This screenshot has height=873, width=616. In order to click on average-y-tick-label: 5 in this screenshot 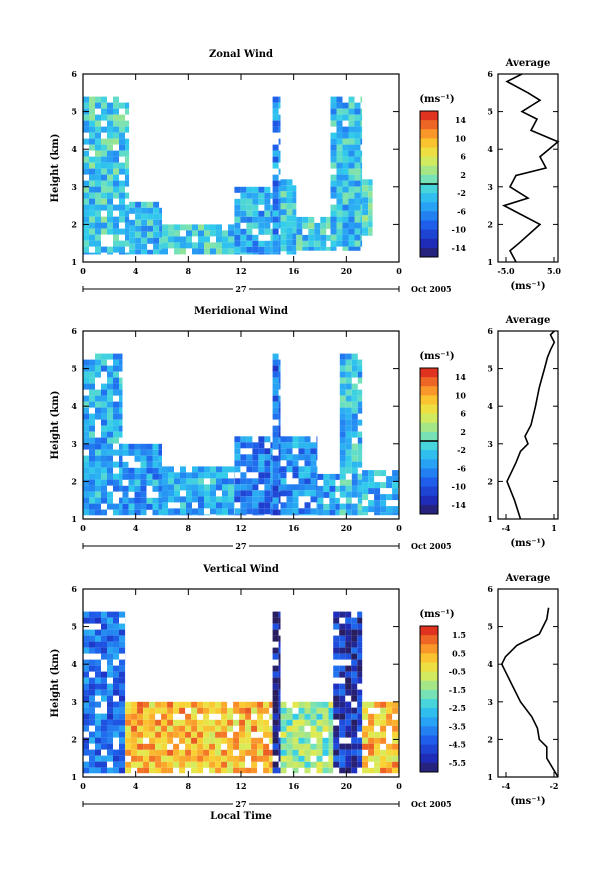, I will do `click(490, 112)`.